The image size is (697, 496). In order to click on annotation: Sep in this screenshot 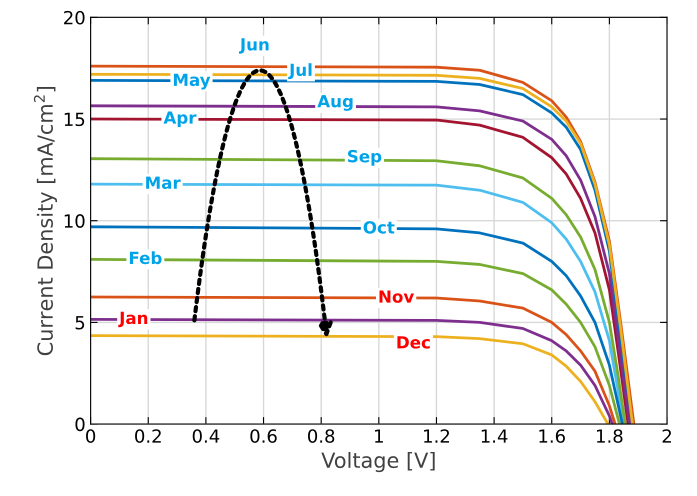, I will do `click(365, 158)`.